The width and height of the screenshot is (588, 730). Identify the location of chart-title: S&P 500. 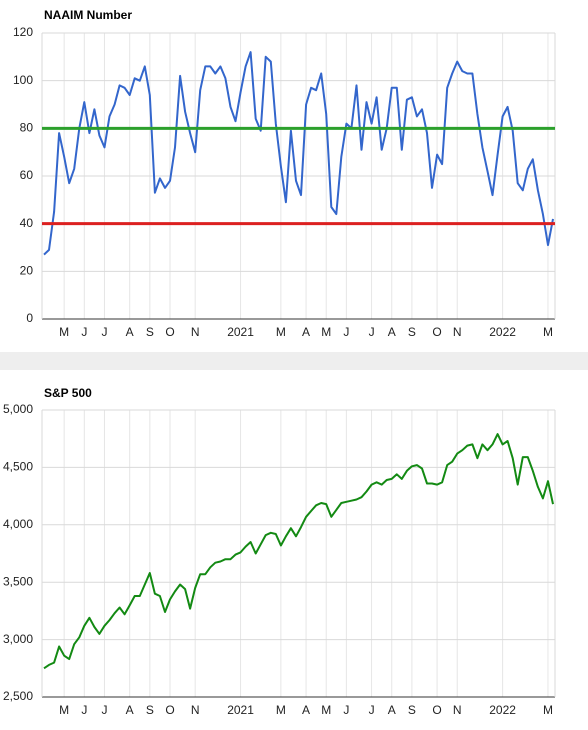
(68, 393).